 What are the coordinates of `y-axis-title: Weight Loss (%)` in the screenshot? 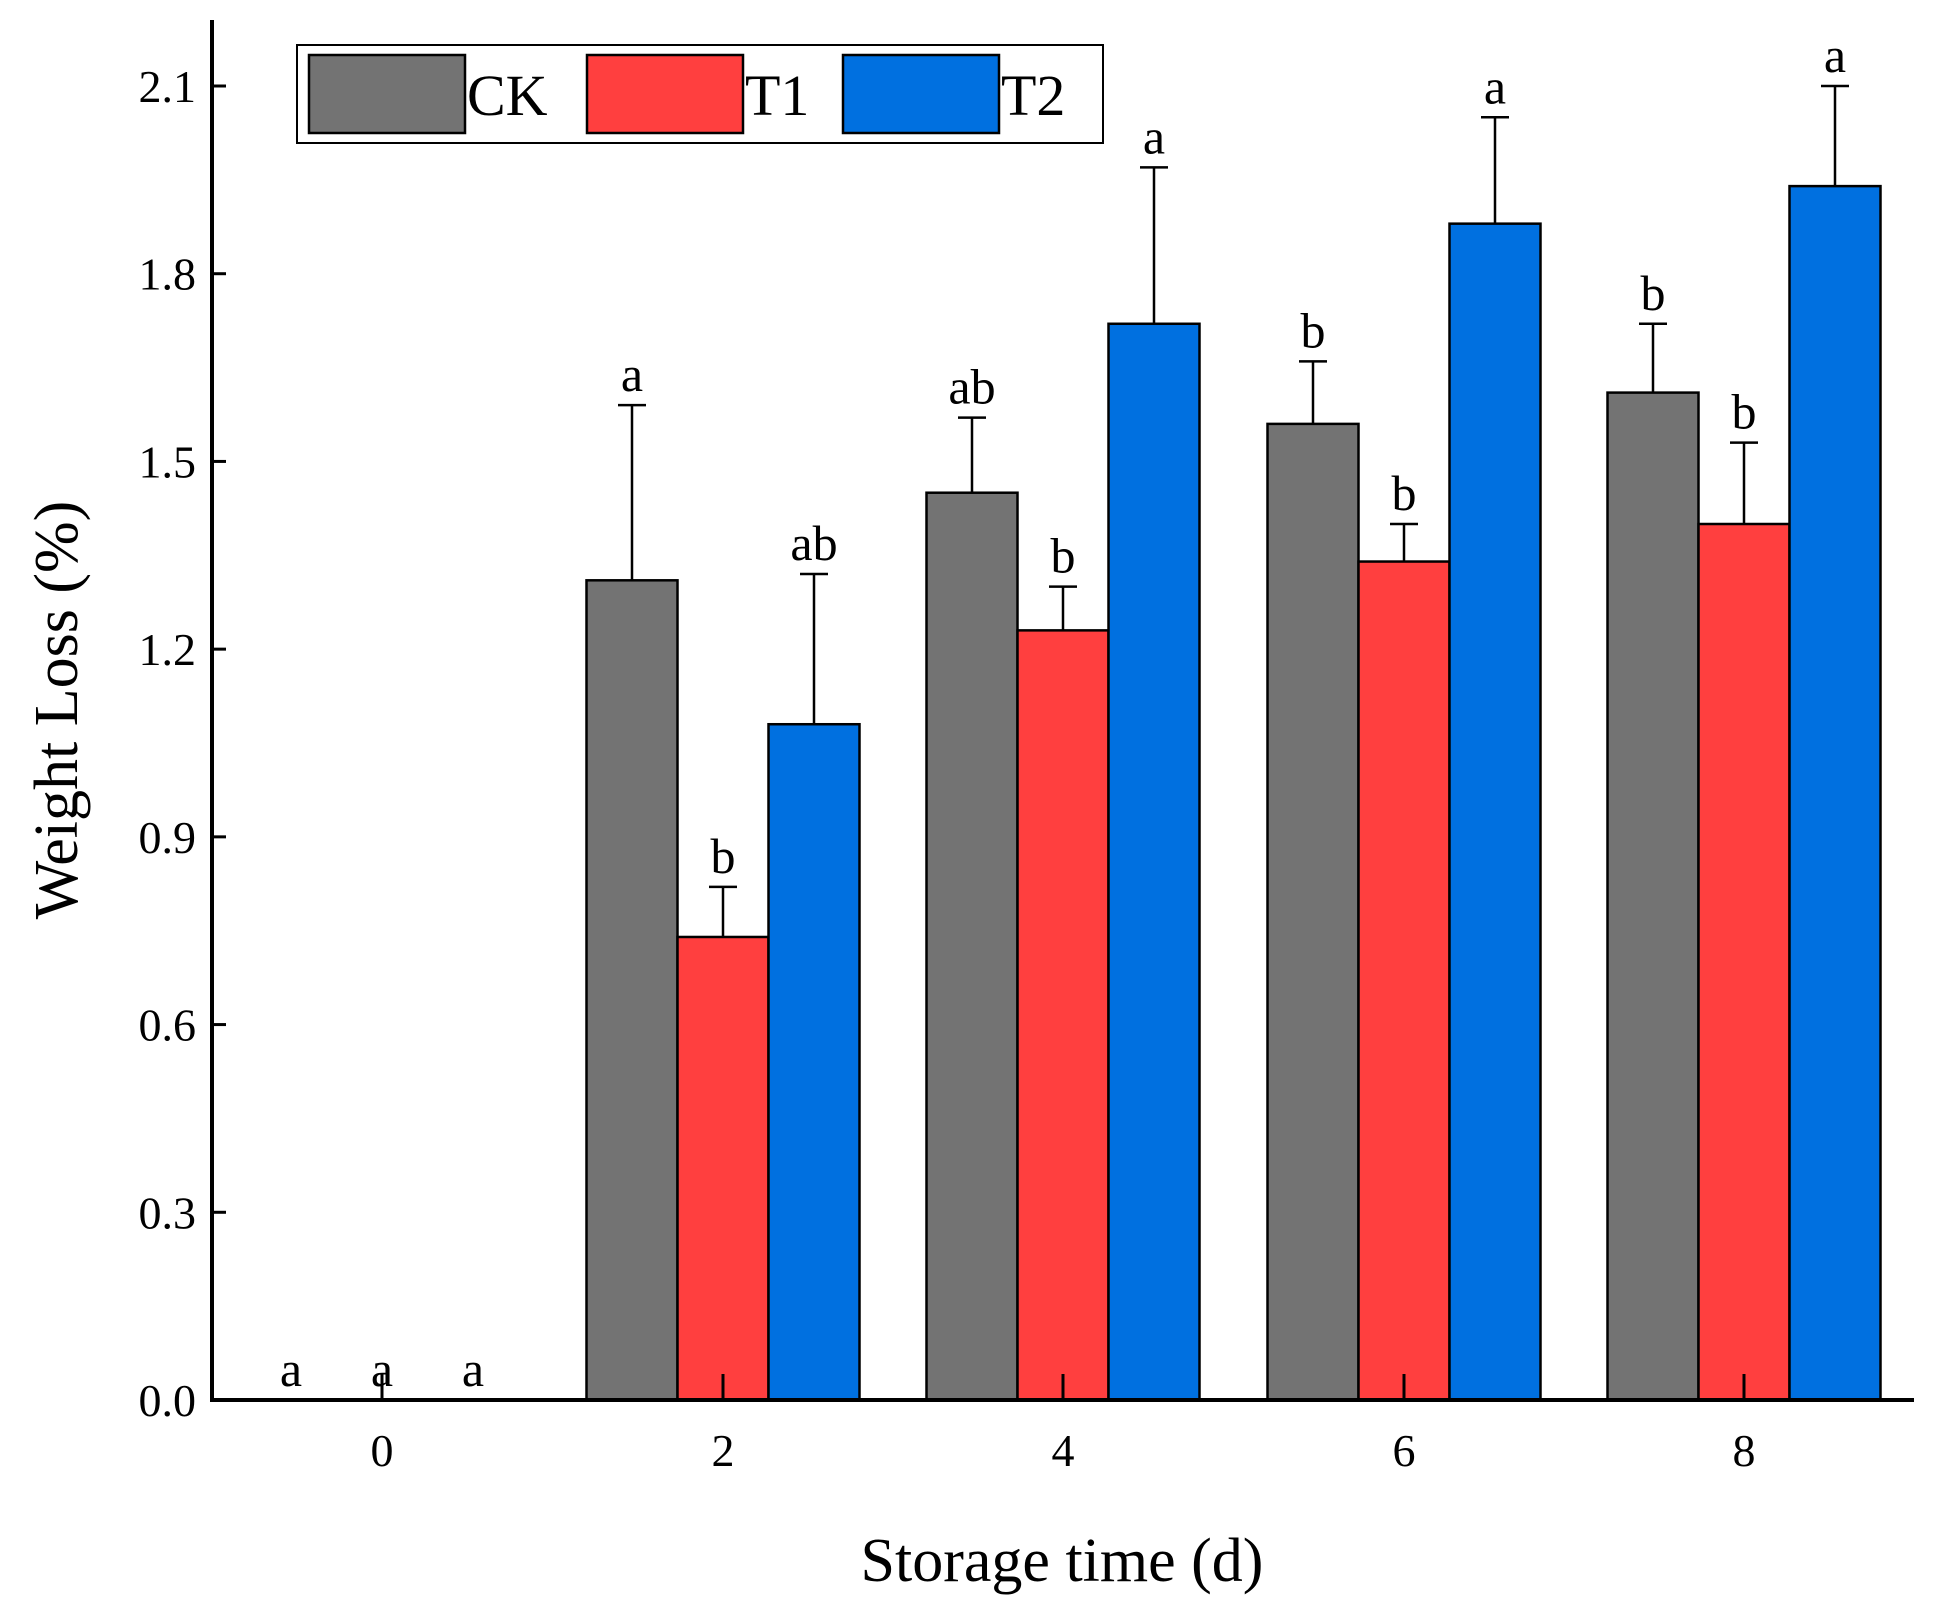 It's located at (57, 710).